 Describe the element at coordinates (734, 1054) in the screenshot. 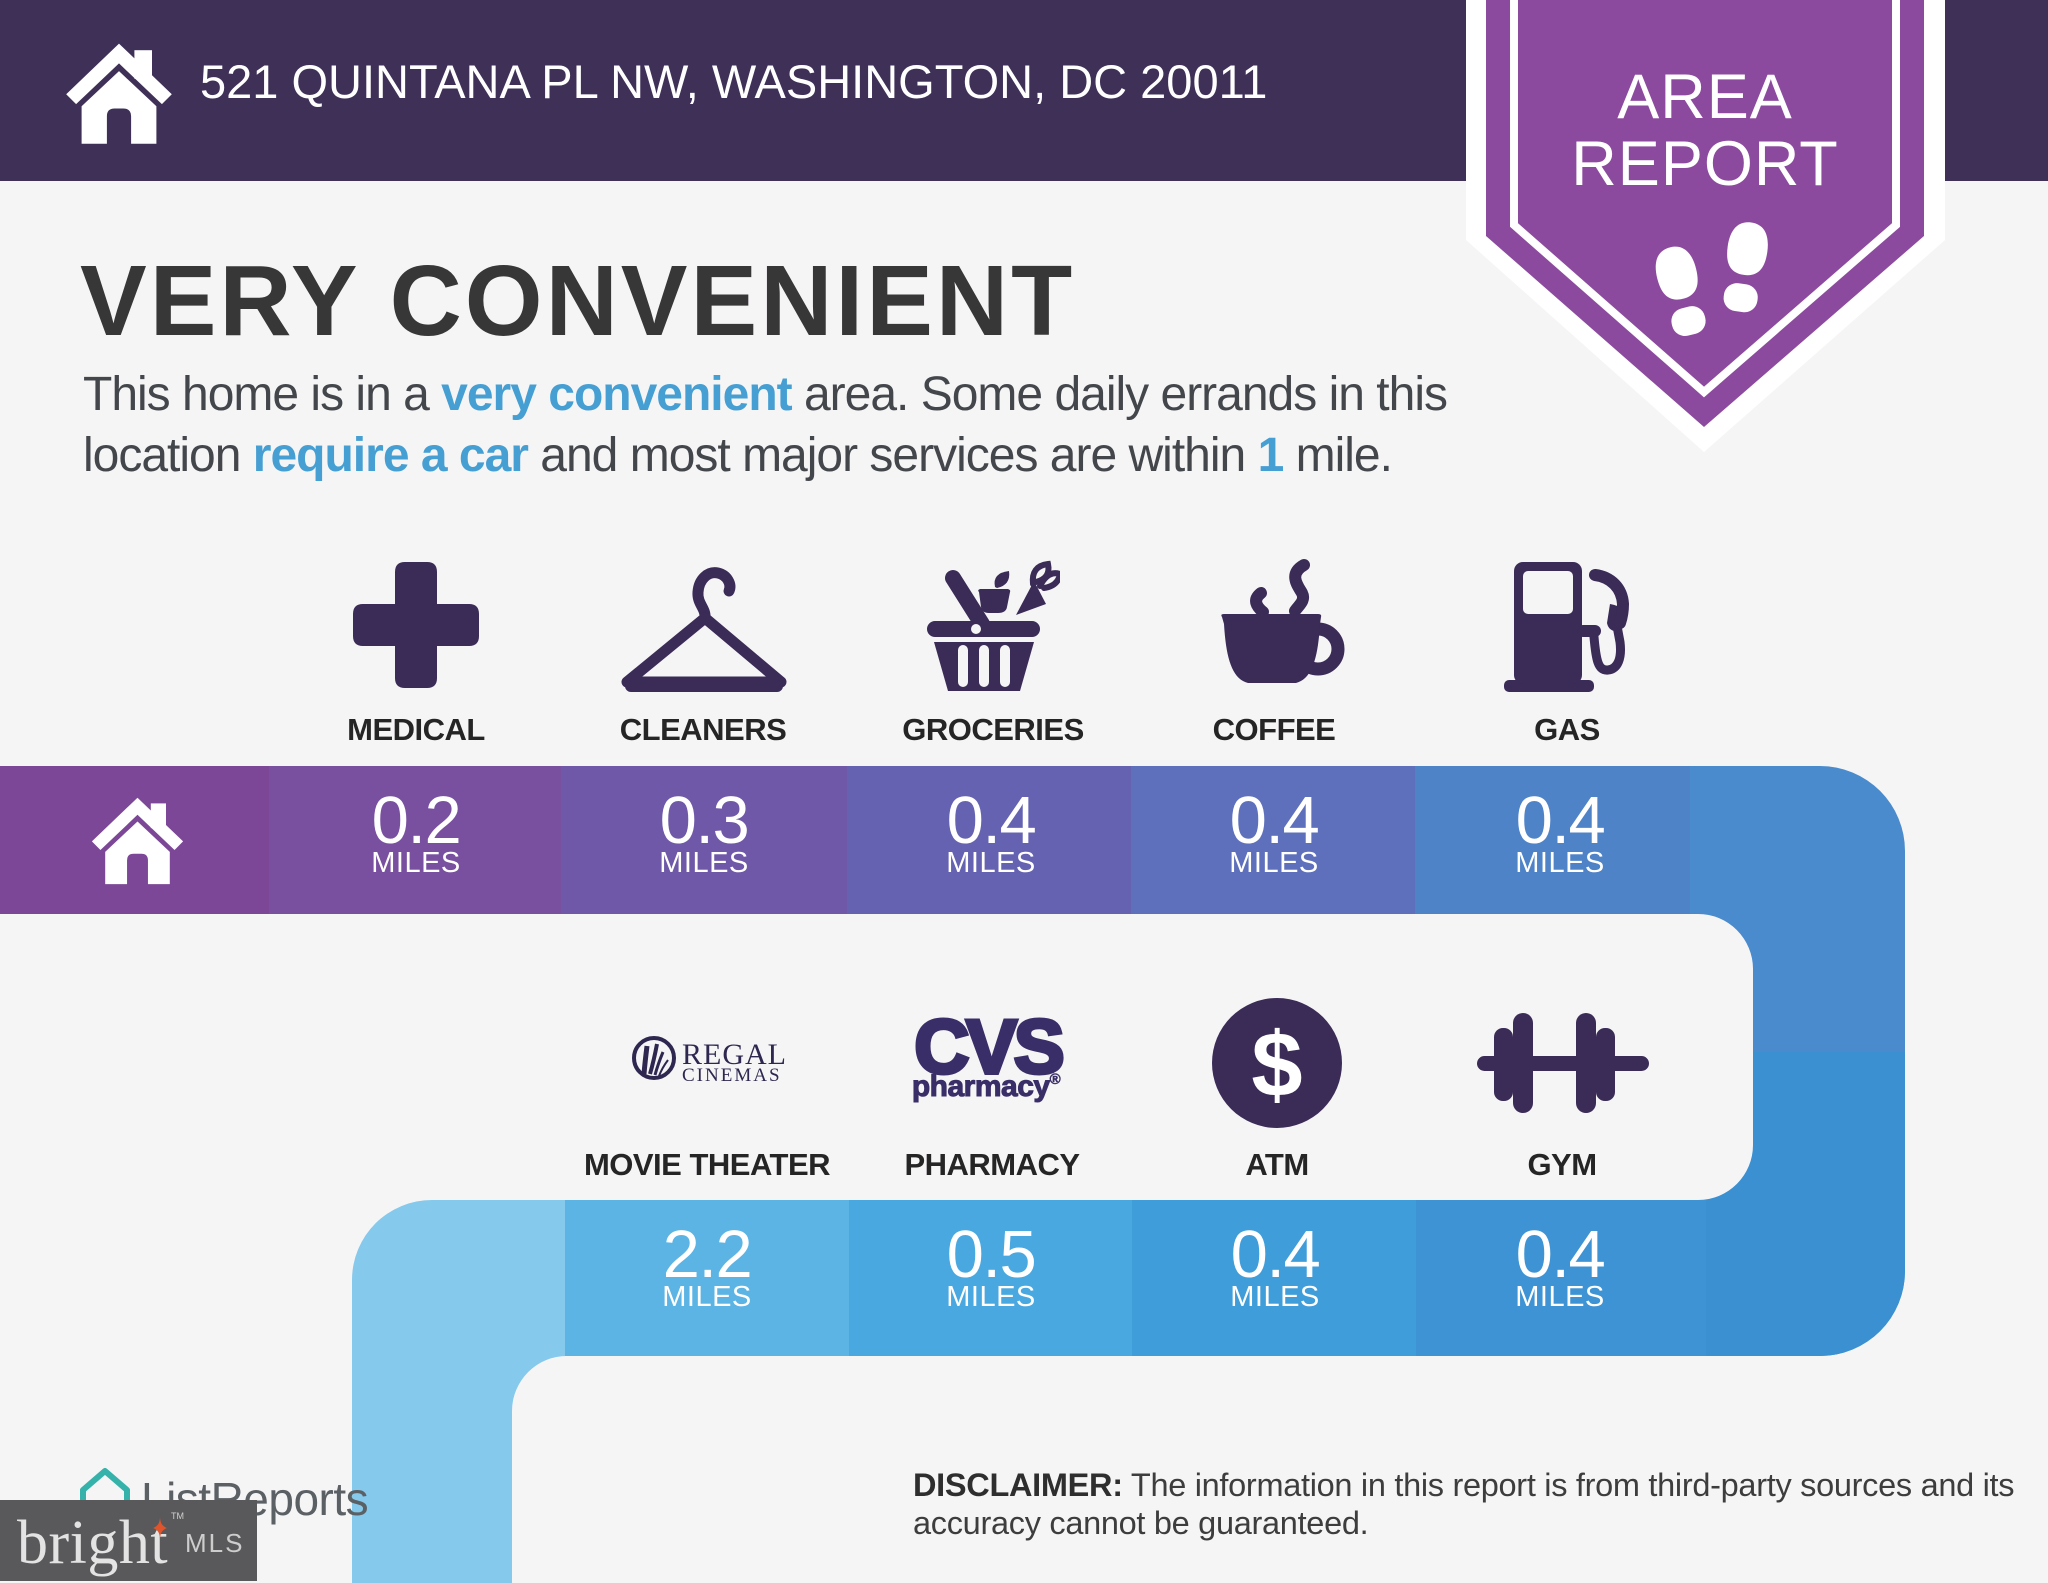

I see `svg-text: REGAL` at that location.